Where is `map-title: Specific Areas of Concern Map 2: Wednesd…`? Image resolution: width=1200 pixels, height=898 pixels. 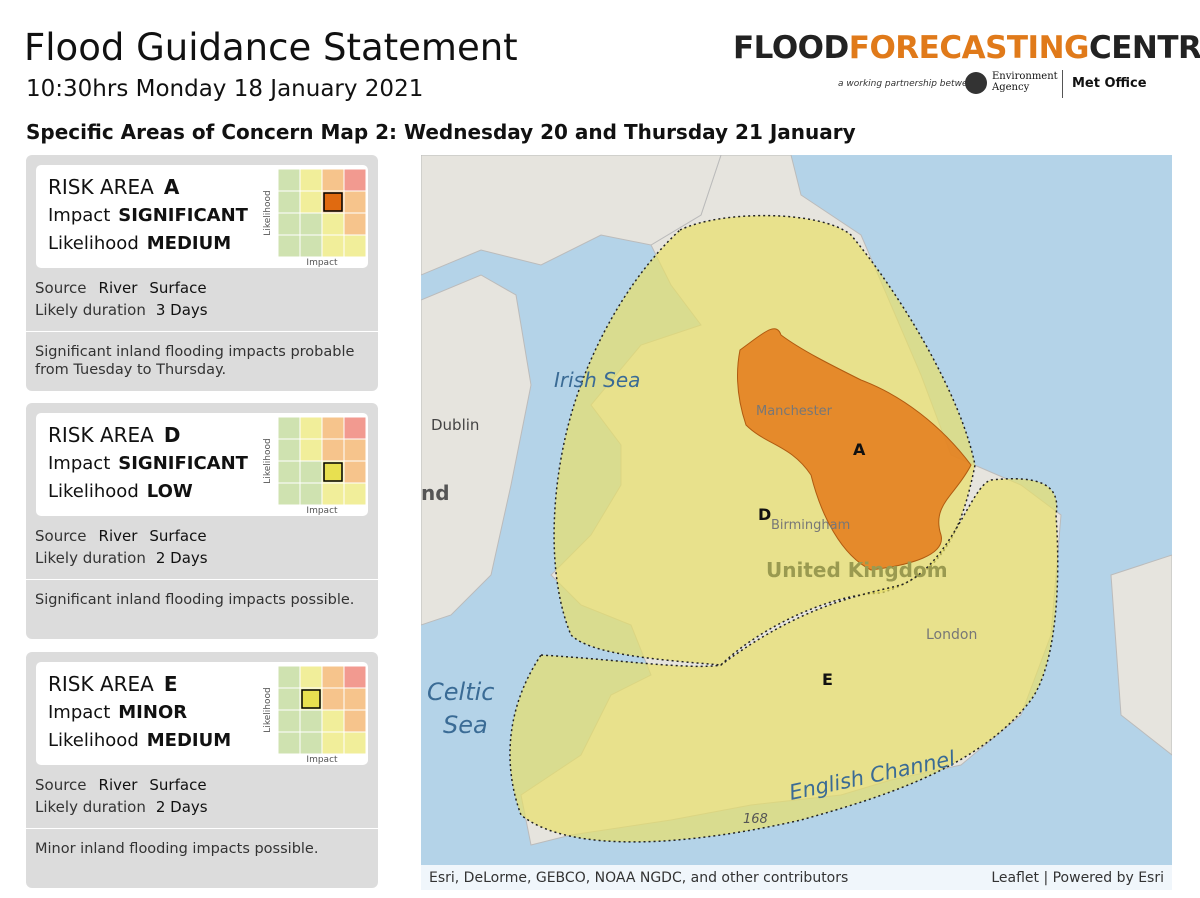 map-title: Specific Areas of Concern Map 2: Wednesd… is located at coordinates (441, 132).